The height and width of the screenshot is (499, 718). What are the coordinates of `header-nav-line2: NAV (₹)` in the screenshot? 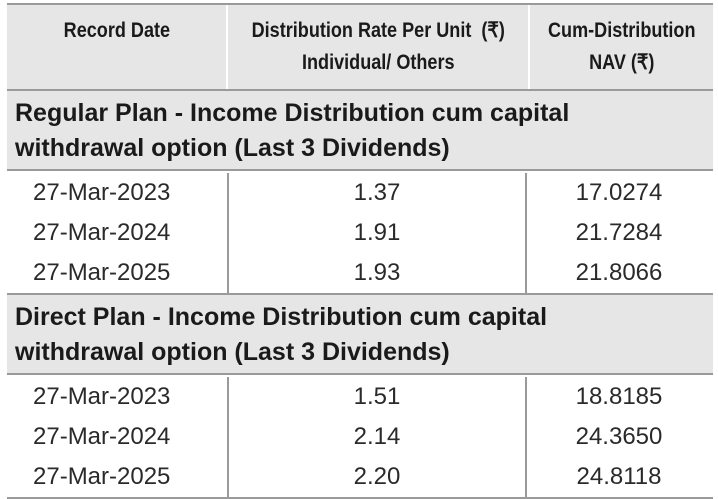 It's located at (621, 62).